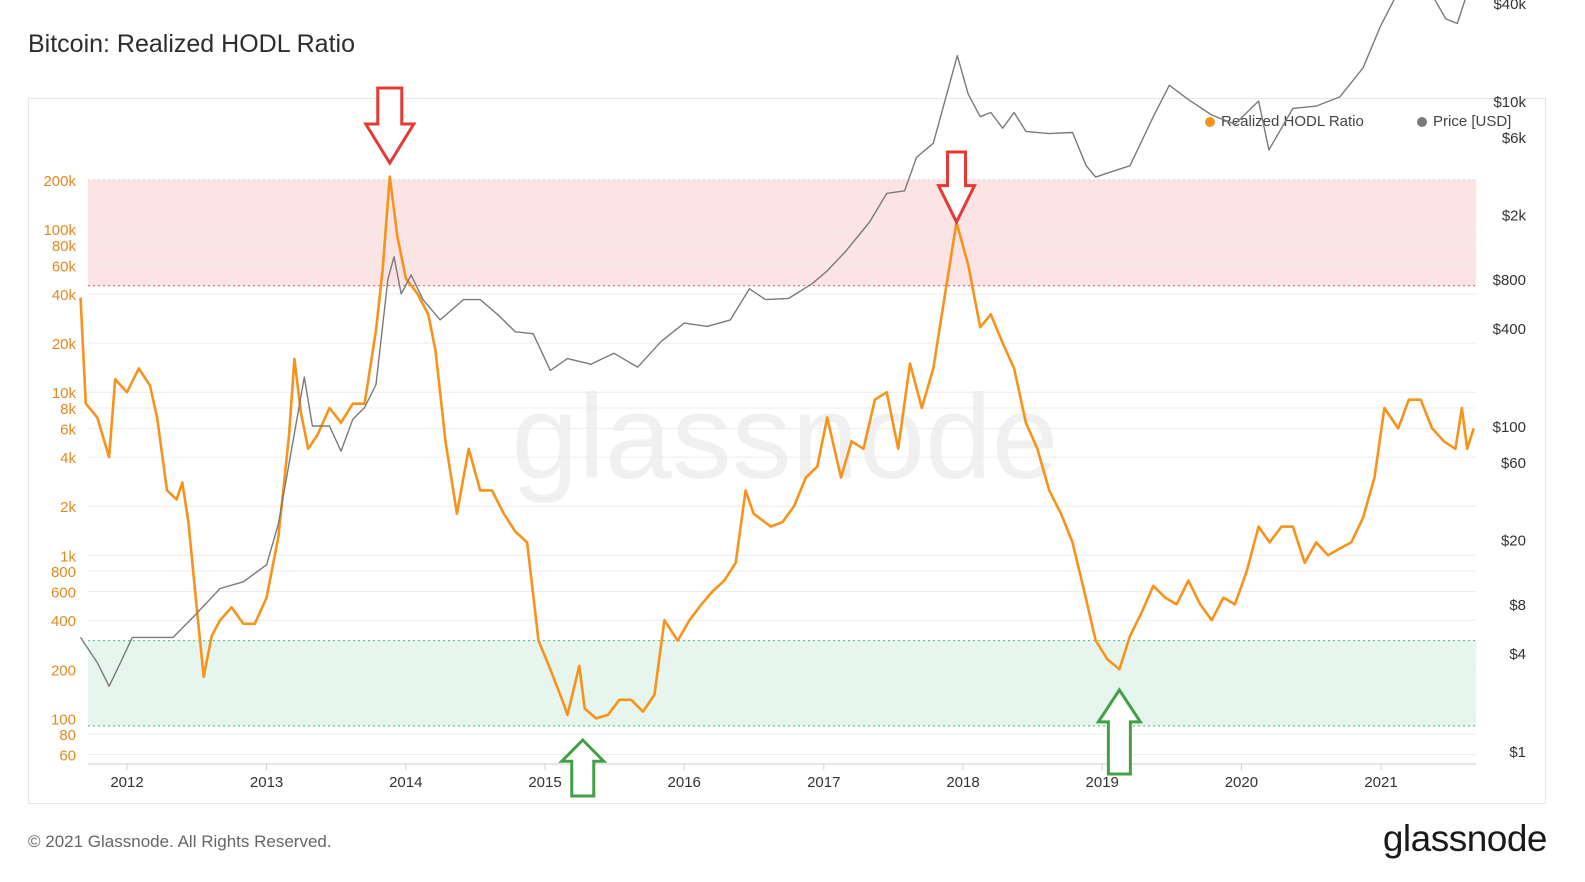 The height and width of the screenshot is (882, 1585). Describe the element at coordinates (59, 181) in the screenshot. I see `left-tick-label: 200k` at that location.